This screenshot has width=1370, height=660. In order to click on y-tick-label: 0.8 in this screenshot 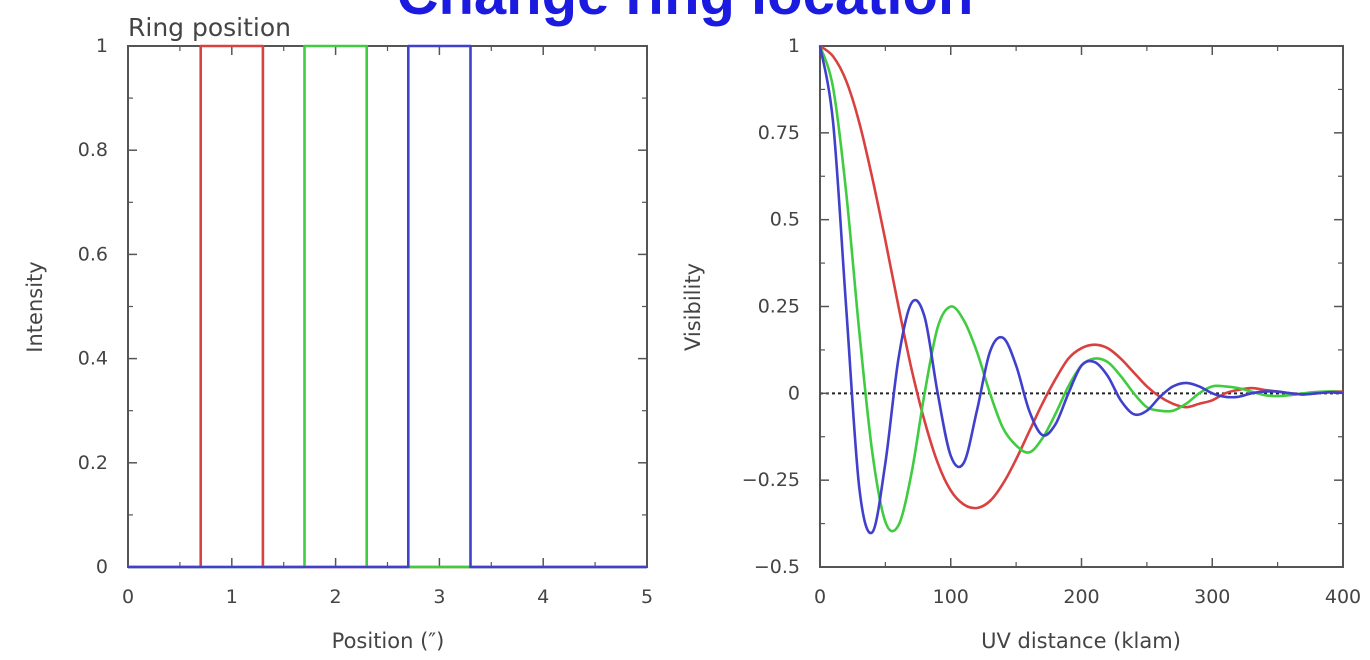, I will do `click(93, 150)`.